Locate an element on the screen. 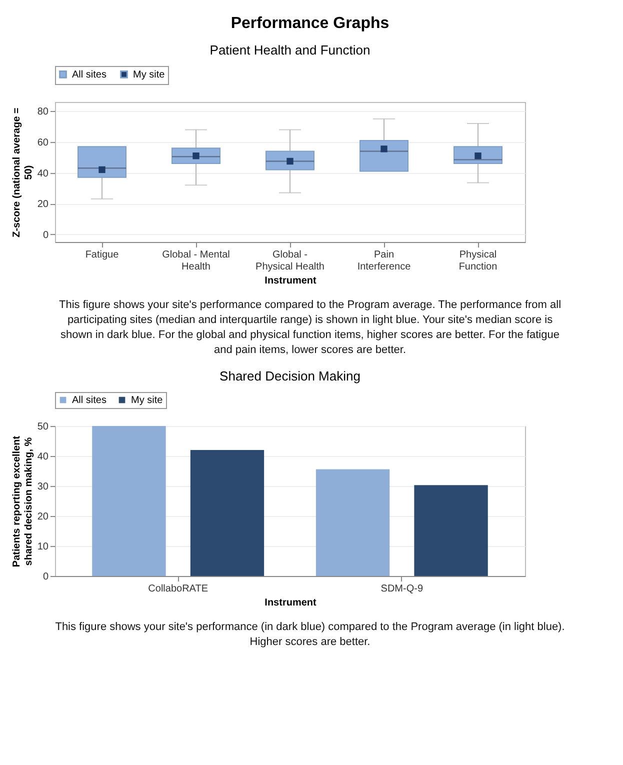 The height and width of the screenshot is (765, 623). y-axis-title: Z-score (national average = 50) is located at coordinates (22, 172).